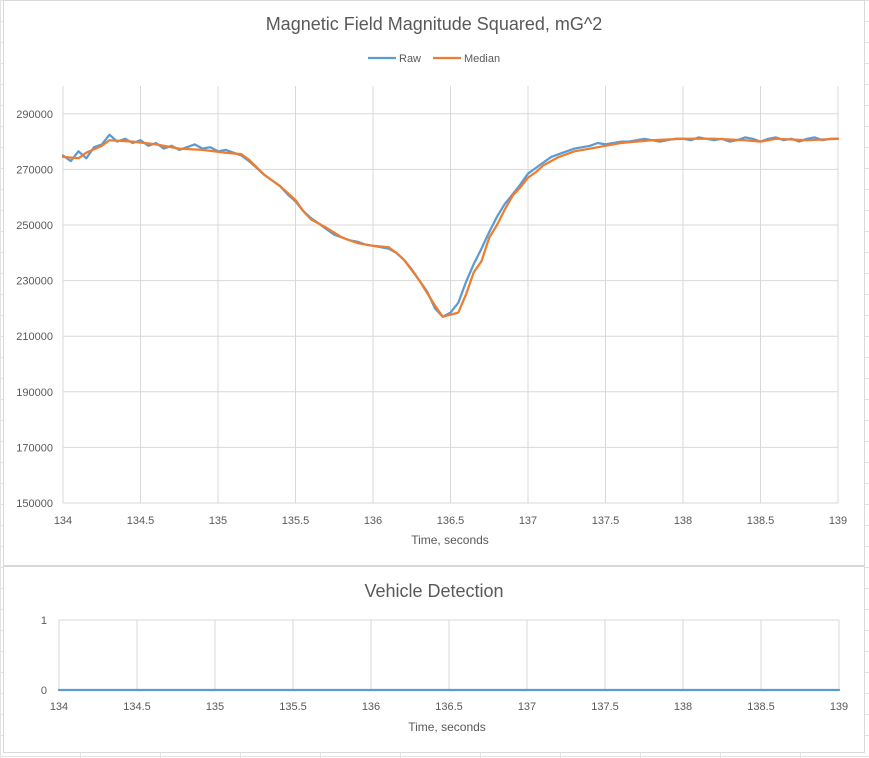 This screenshot has height=758, width=869. What do you see at coordinates (433, 591) in the screenshot?
I see `chart-title: Vehicle Detection` at bounding box center [433, 591].